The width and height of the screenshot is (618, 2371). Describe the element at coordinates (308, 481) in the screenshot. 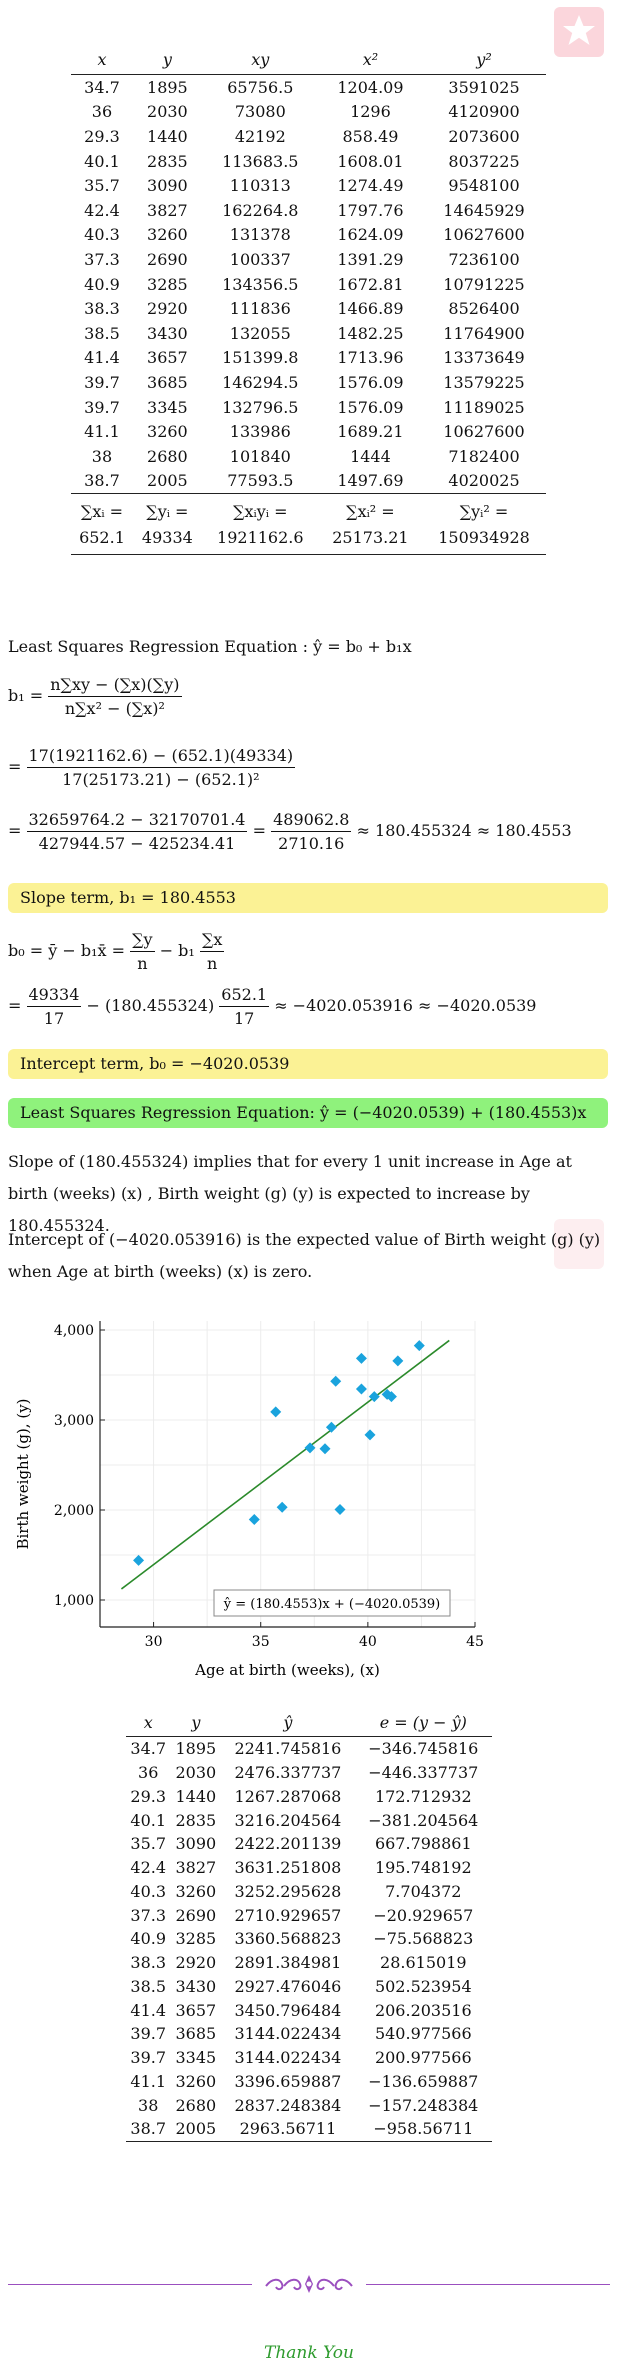

I see `table-row: 38.7 2005 77593.5 1497.69 4020025` at that location.